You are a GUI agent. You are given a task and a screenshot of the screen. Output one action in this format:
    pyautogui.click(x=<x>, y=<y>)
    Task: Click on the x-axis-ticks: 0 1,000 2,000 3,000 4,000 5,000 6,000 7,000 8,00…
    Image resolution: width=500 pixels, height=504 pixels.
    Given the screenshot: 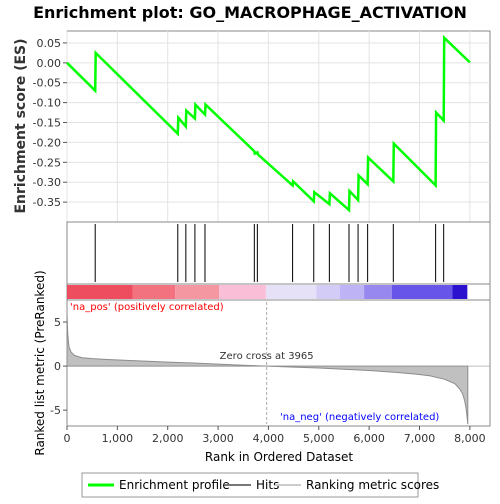 What is the action you would take?
    pyautogui.click(x=275, y=435)
    